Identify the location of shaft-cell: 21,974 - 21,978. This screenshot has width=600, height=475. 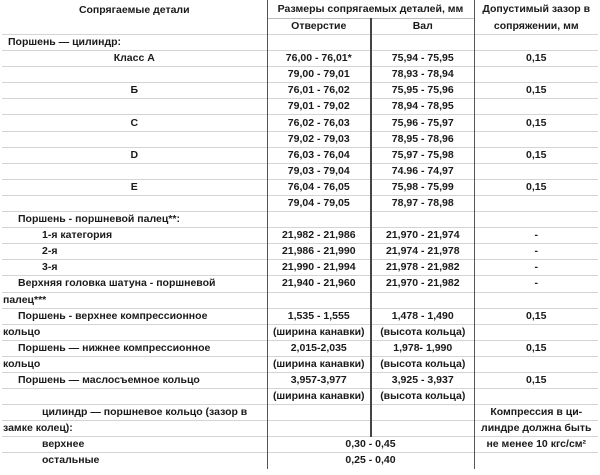
(422, 251).